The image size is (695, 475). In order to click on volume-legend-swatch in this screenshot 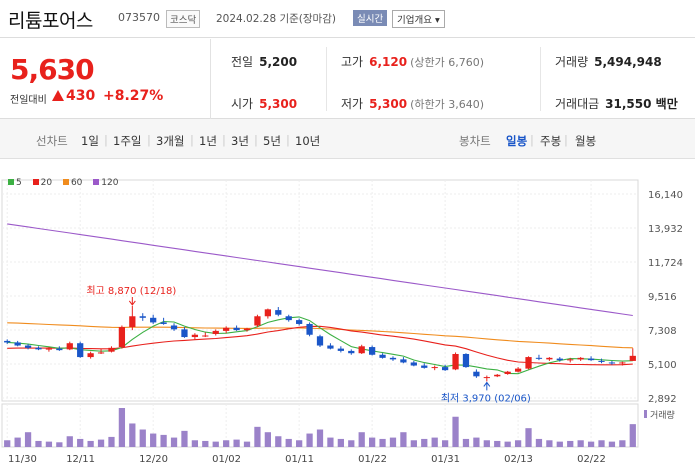, I will do `click(645, 414)`.